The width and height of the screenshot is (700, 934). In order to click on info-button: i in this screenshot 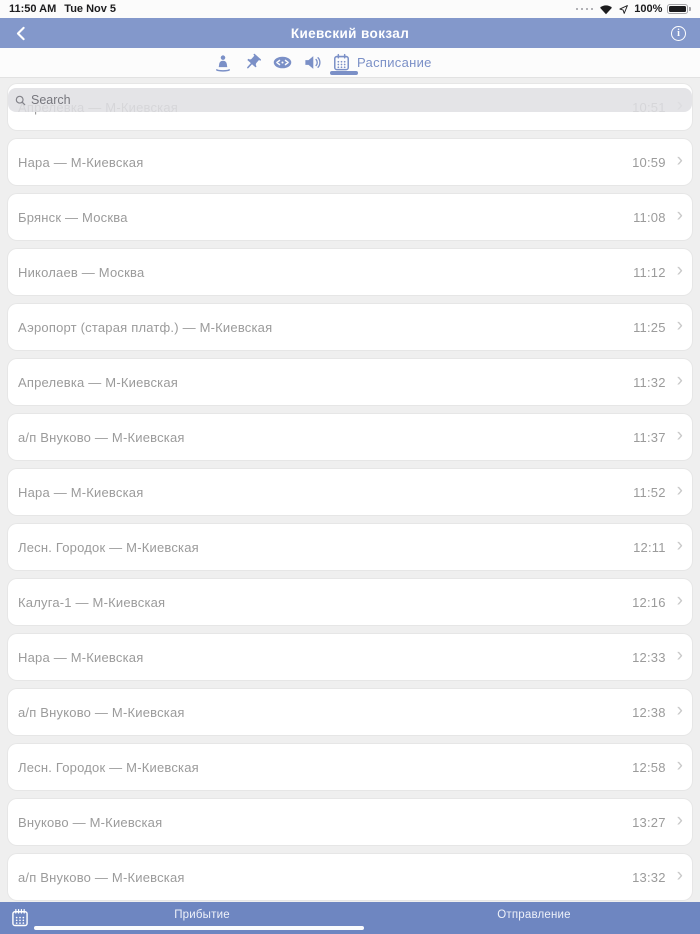, I will do `click(679, 33)`.